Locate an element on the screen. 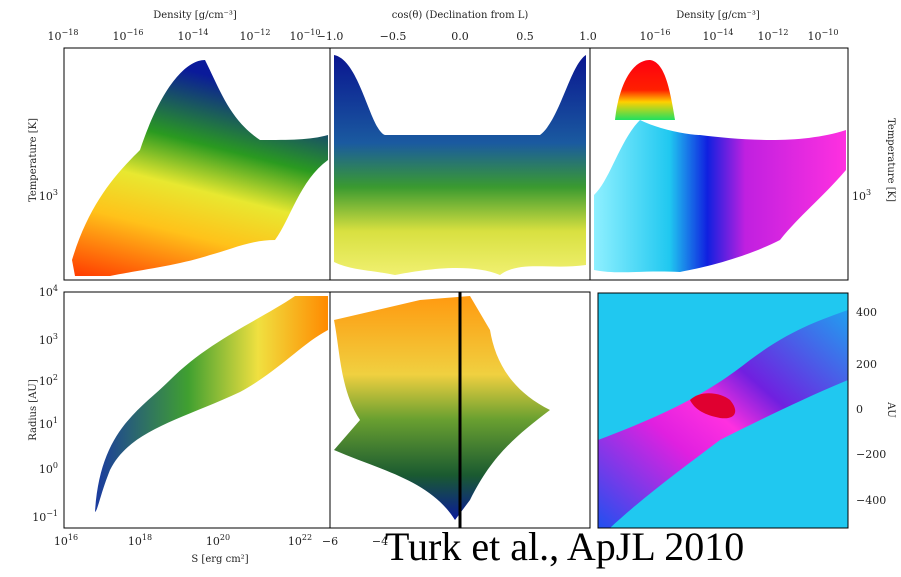  y-tick-label: 400 is located at coordinates (866, 312).